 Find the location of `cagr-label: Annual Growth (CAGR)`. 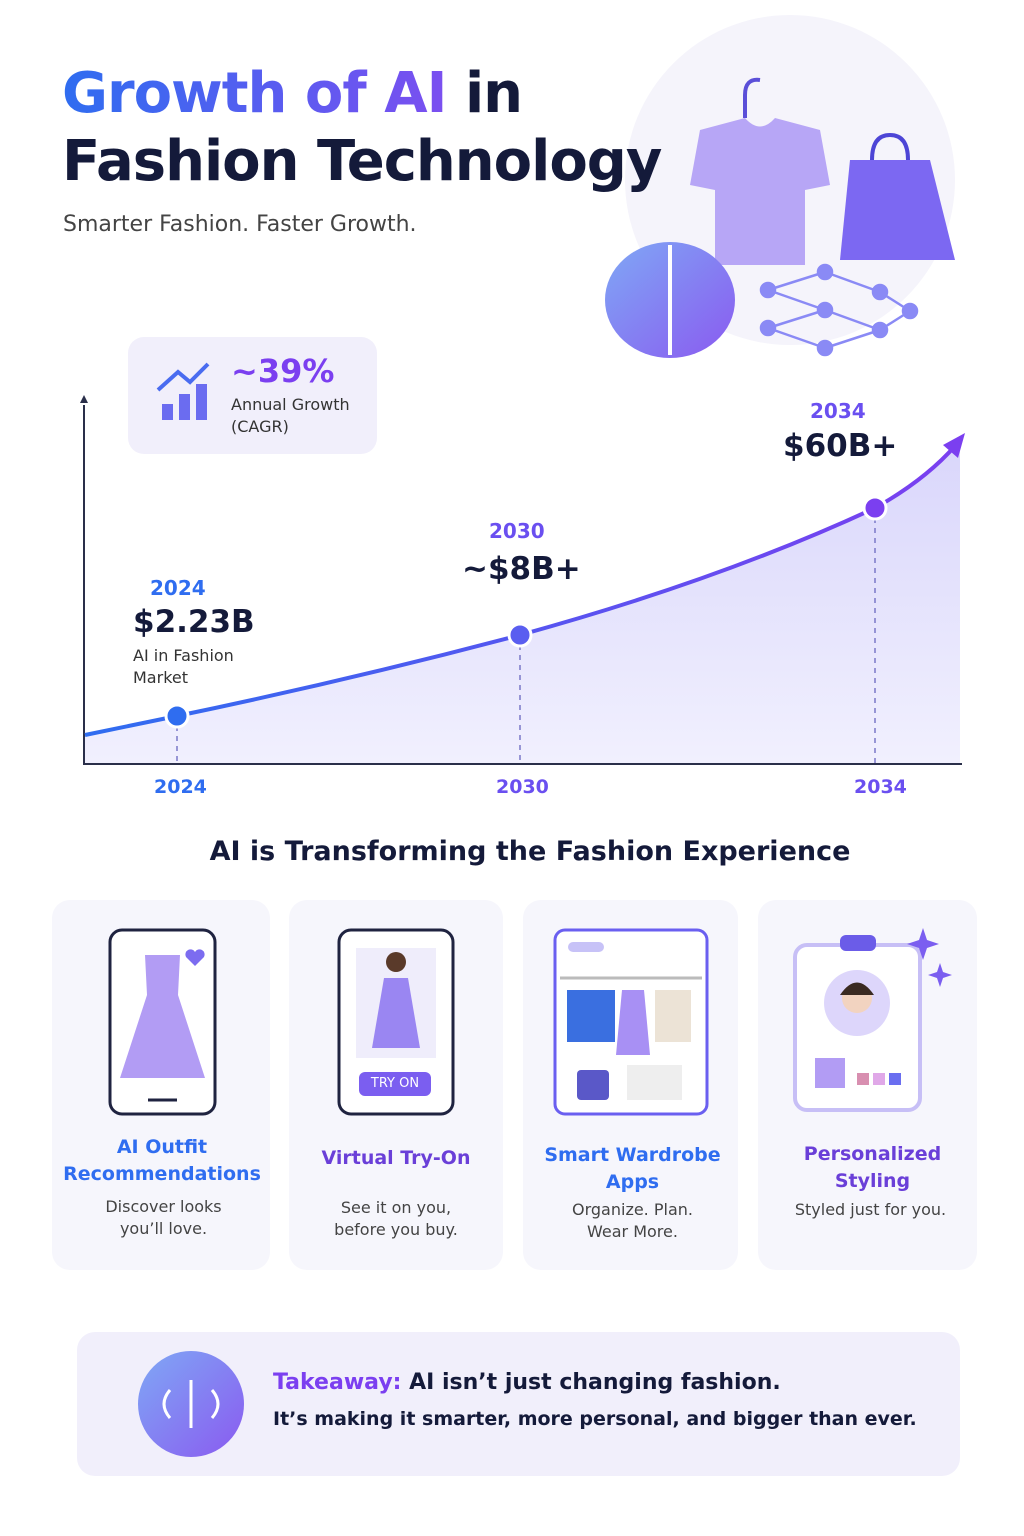

cagr-label: Annual Growth (CAGR) is located at coordinates (290, 415).